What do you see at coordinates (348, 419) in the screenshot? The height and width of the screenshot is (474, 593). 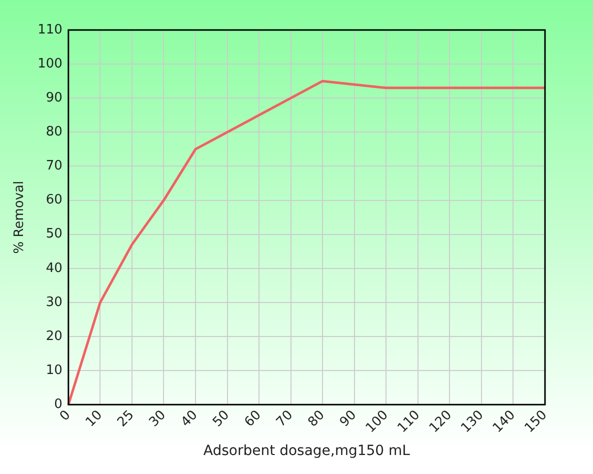 I see `x-tick-label: 90` at bounding box center [348, 419].